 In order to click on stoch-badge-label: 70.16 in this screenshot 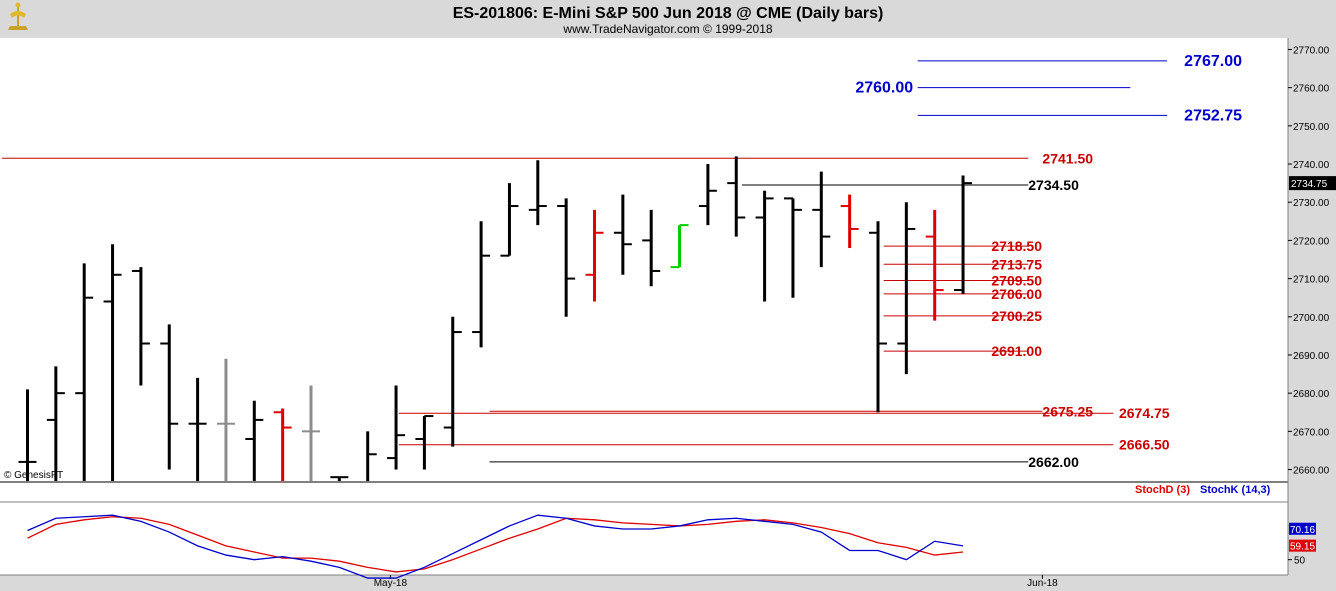, I will do `click(1302, 530)`.